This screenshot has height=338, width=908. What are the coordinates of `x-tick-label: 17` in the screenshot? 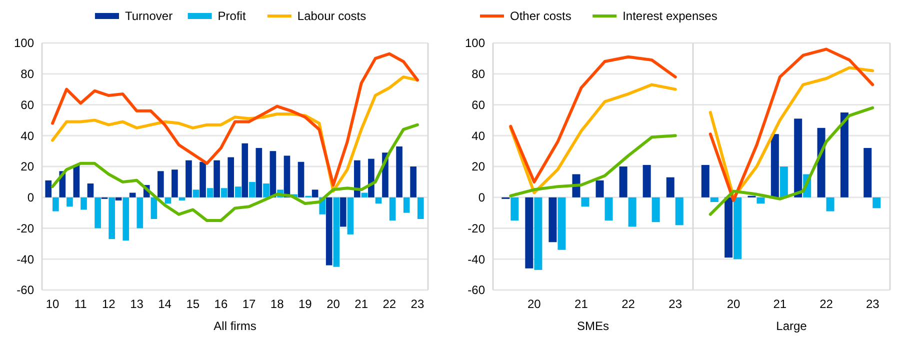 It's located at (249, 304).